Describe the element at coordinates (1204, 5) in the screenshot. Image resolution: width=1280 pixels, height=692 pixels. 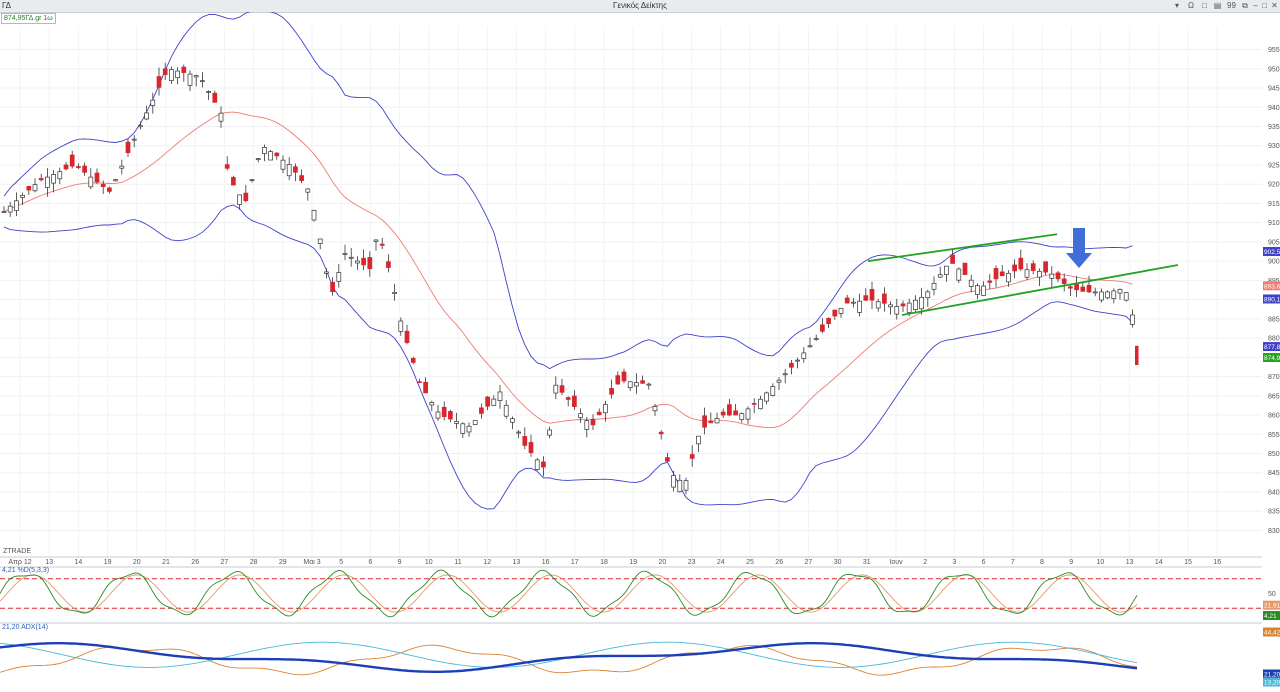
I see `chart-type-icon: □` at that location.